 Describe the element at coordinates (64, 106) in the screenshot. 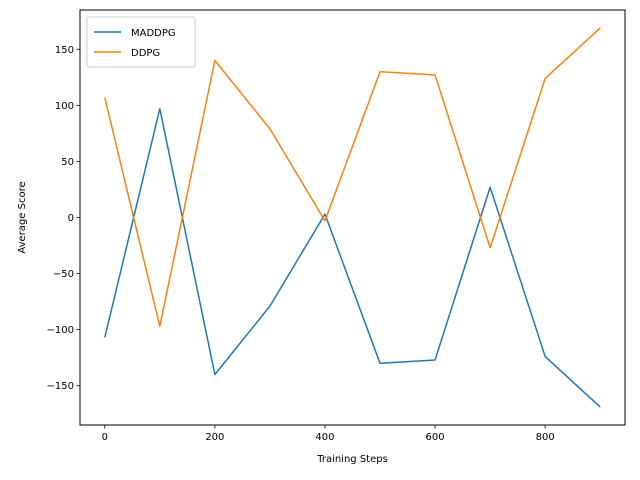

I see `y-tick-label: 100` at that location.